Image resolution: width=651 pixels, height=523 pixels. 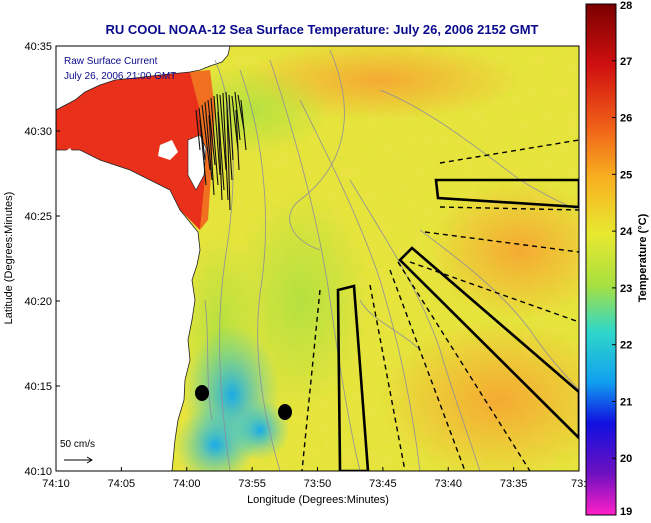 I want to click on y-tick-label: 40:20, so click(x=38, y=302).